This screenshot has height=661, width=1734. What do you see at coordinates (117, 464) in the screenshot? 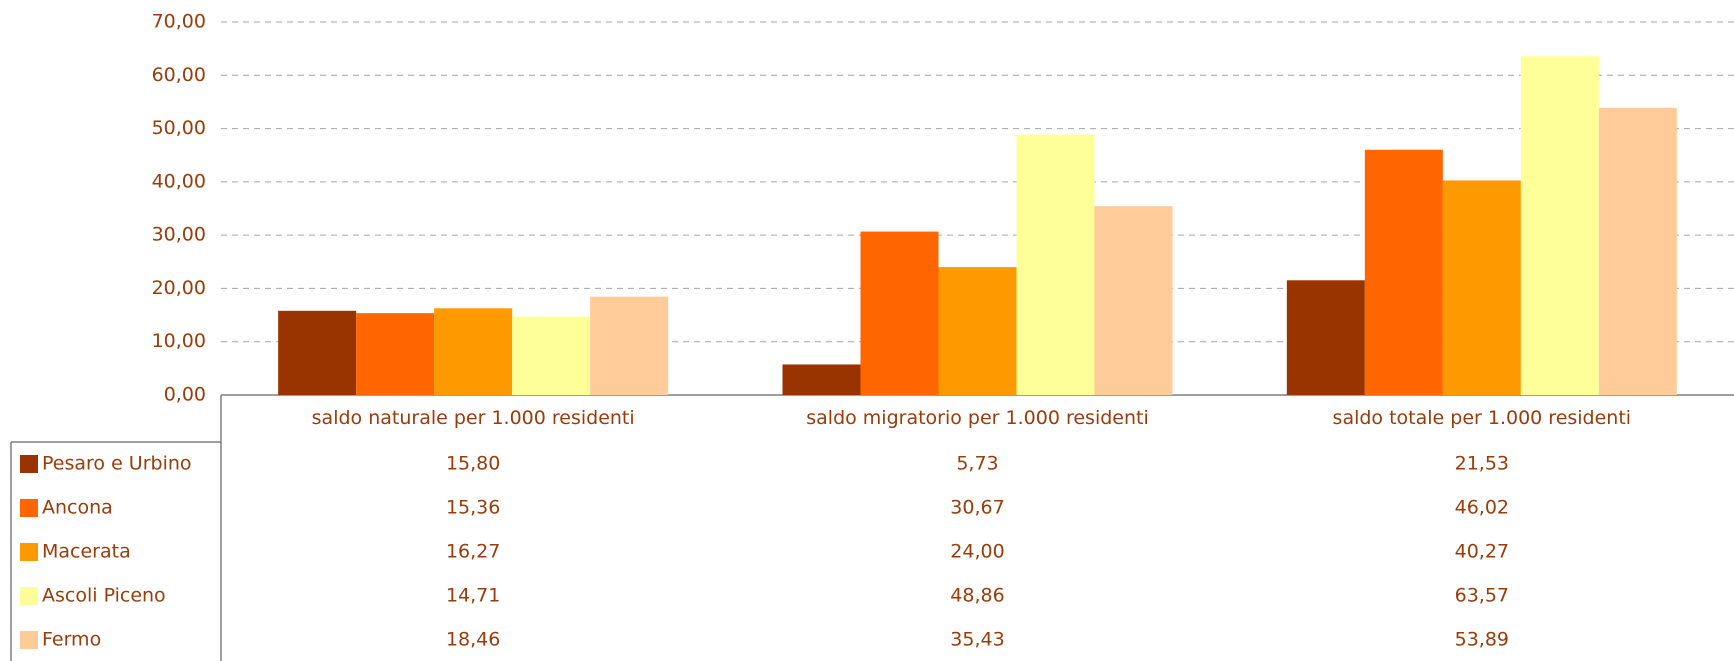
I see `legend-label: Pesaro e Urbino` at bounding box center [117, 464].